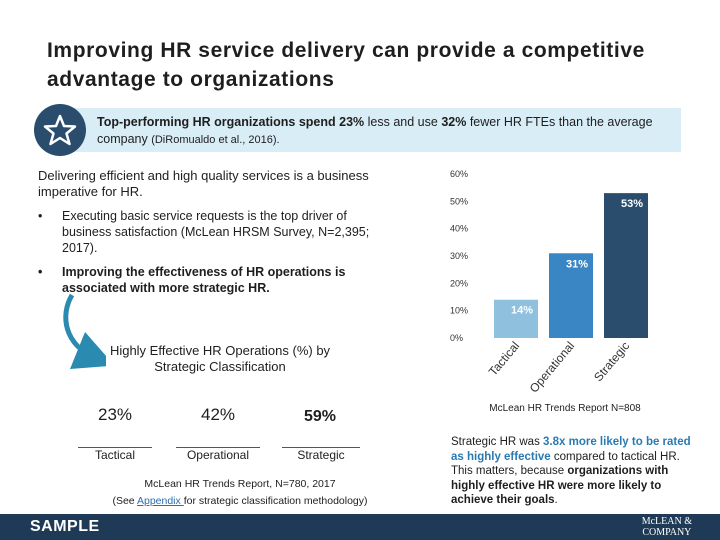  Describe the element at coordinates (497, 442) in the screenshot. I see `callout-pre: Strategic HR was` at that location.